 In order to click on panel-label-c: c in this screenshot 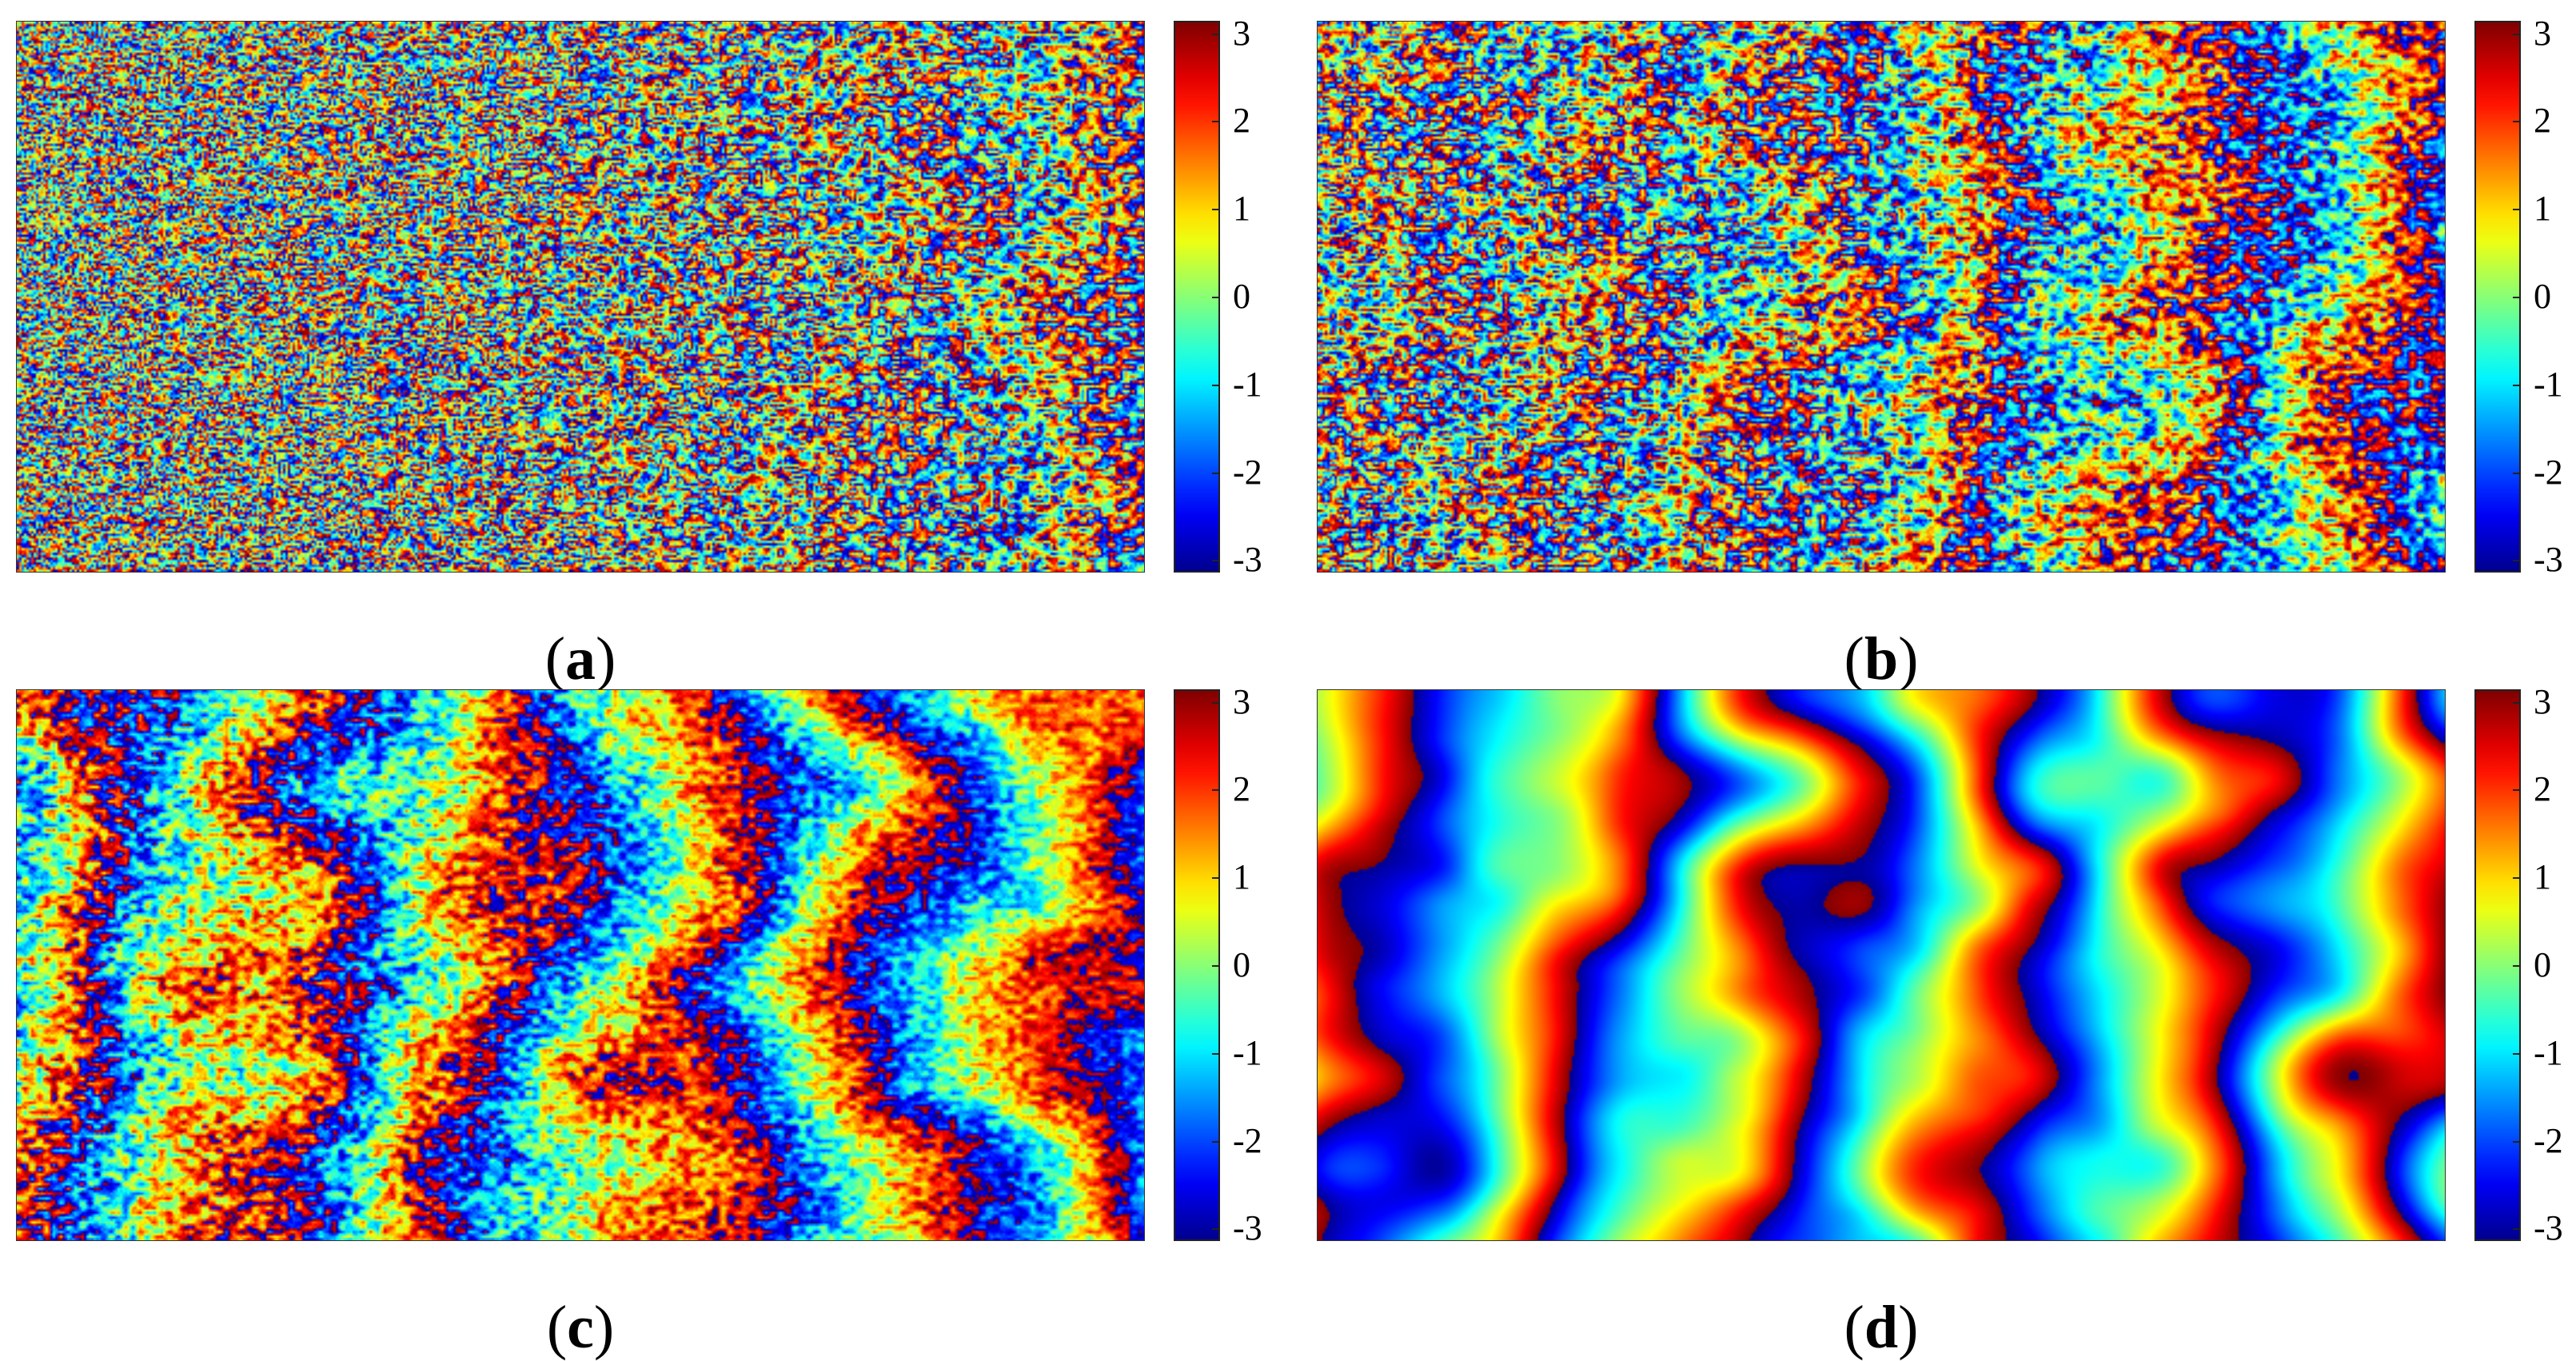, I will do `click(580, 1327)`.